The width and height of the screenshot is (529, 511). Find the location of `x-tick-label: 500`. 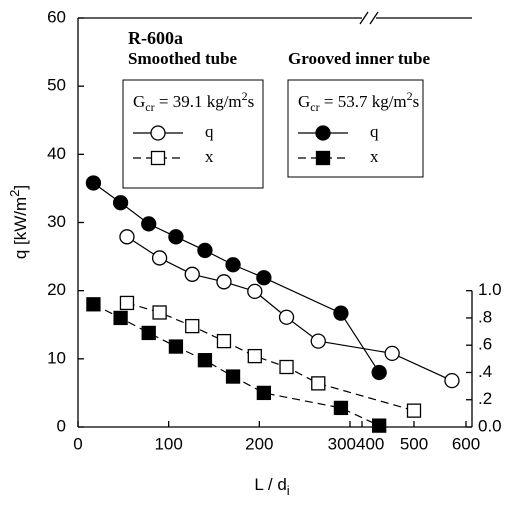

x-tick-label: 500 is located at coordinates (414, 443).